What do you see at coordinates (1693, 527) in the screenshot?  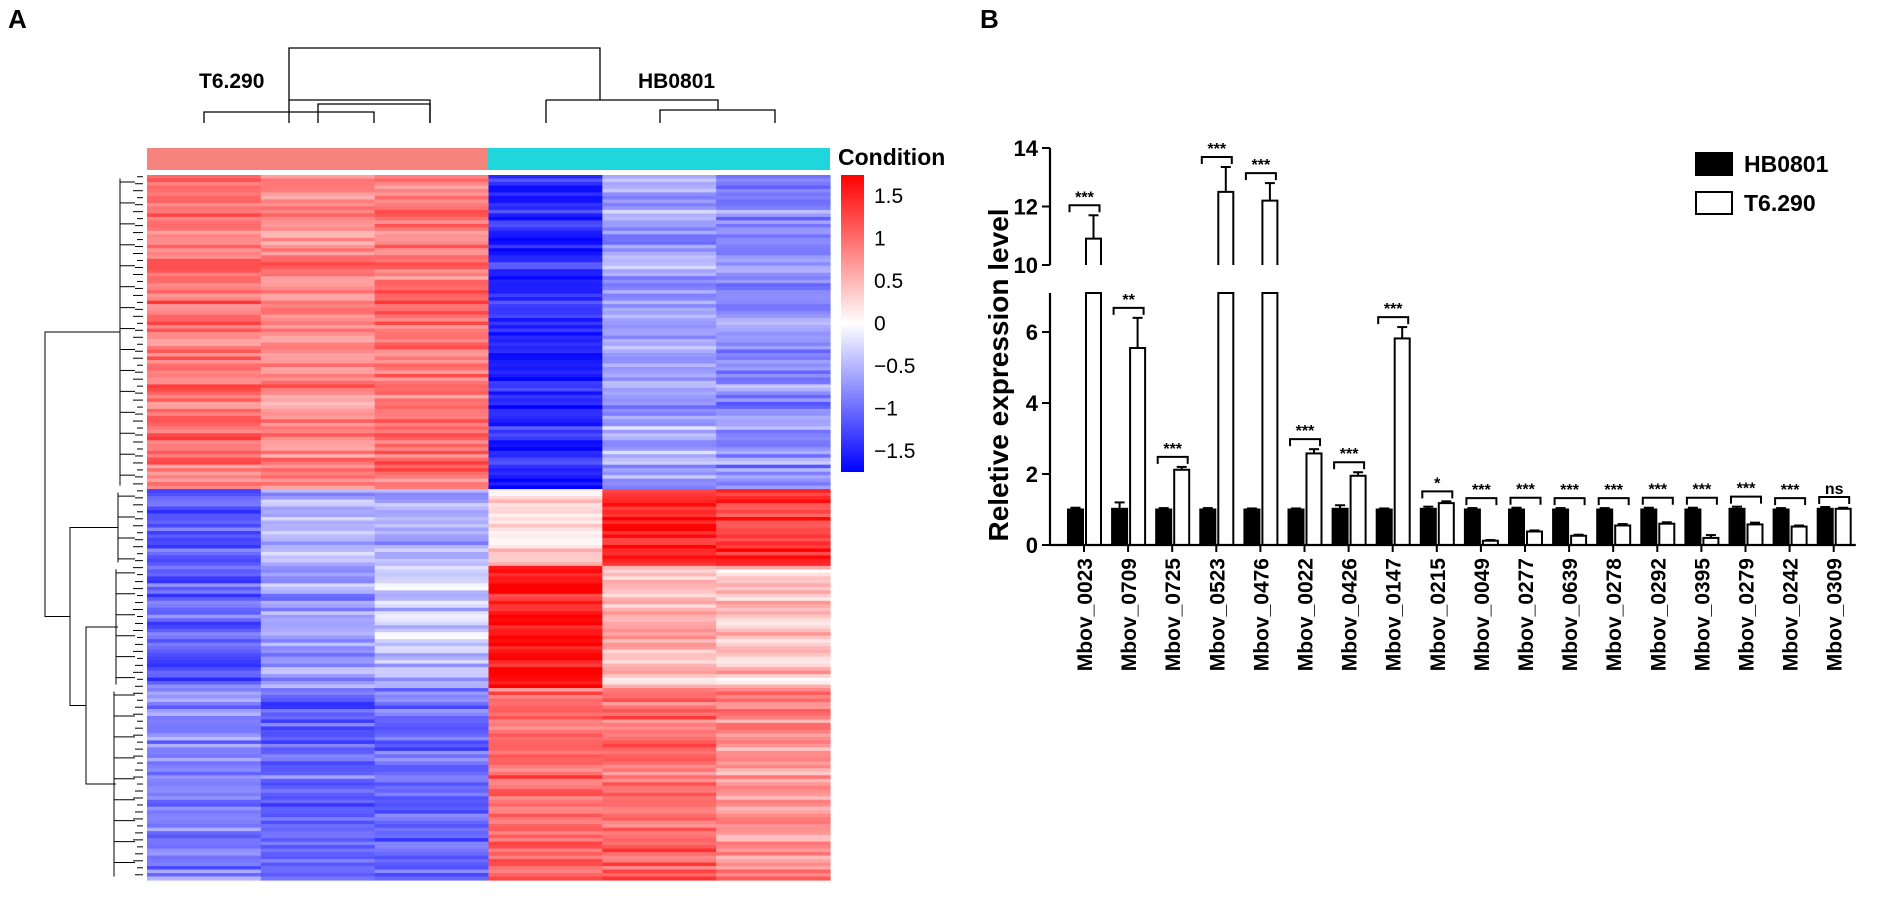 I see `bar-hb0801` at bounding box center [1693, 527].